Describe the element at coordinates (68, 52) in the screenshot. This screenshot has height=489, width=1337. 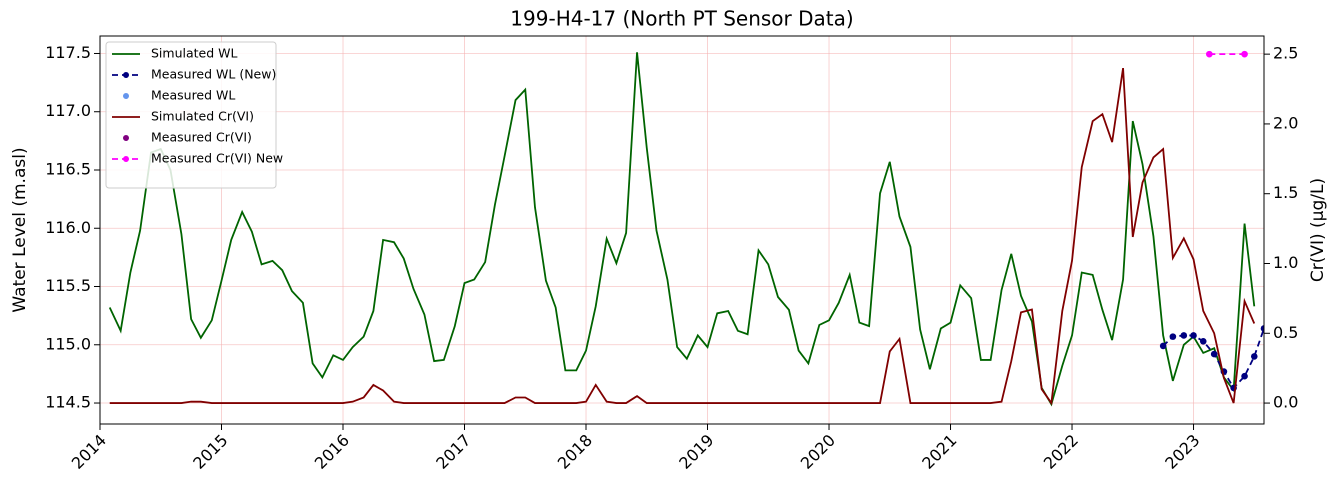
I see `y-tick-label: 117.5` at that location.